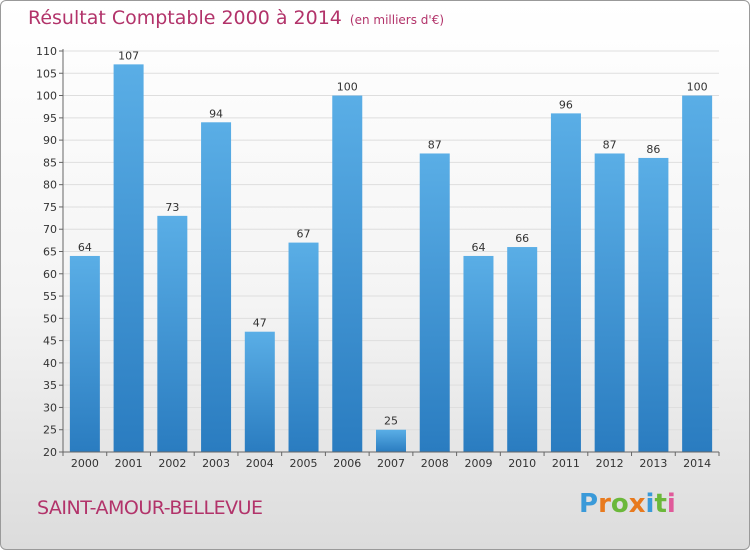  I want to click on x-tick-label: 2002, so click(172, 463).